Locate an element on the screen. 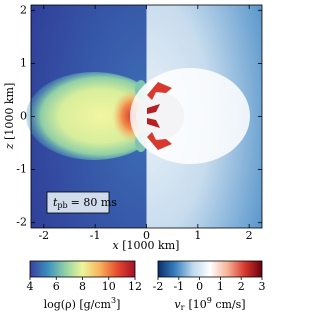  x-tick-label: 2 is located at coordinates (249, 235).